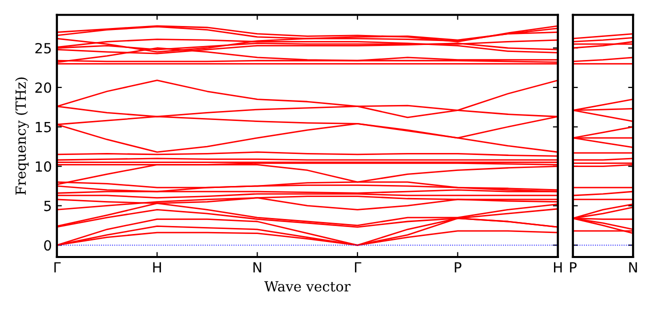 The height and width of the screenshot is (310, 654). I want to click on y-tick-label: 20, so click(43, 87).